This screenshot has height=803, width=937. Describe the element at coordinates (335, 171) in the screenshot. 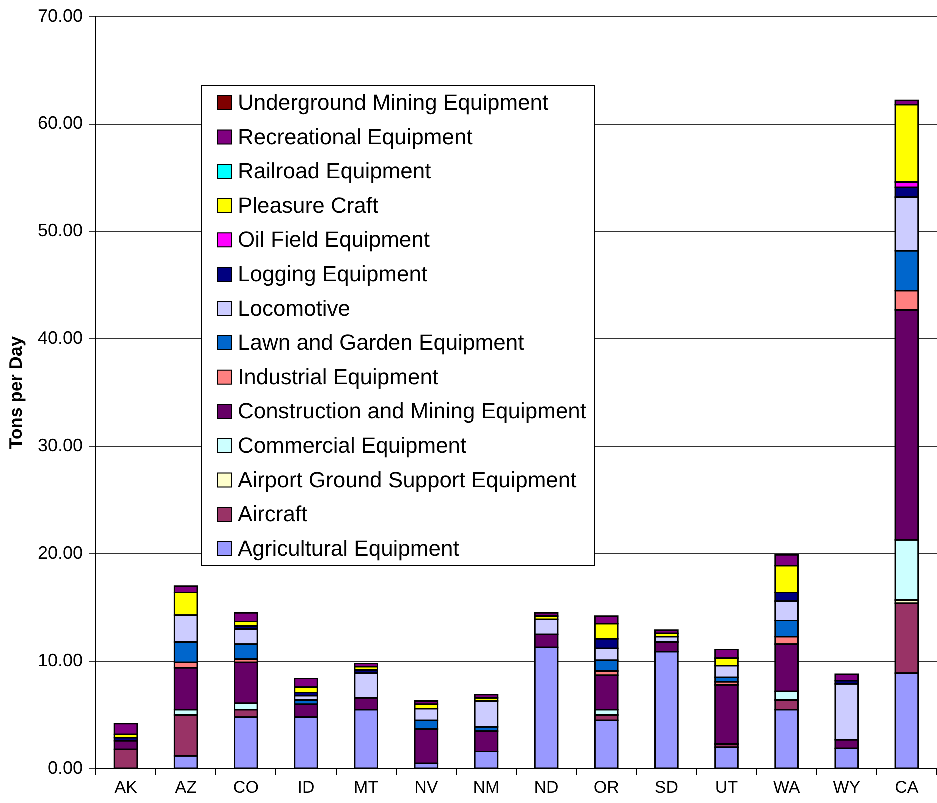

I see `legend-label: Railroad Equipment` at that location.